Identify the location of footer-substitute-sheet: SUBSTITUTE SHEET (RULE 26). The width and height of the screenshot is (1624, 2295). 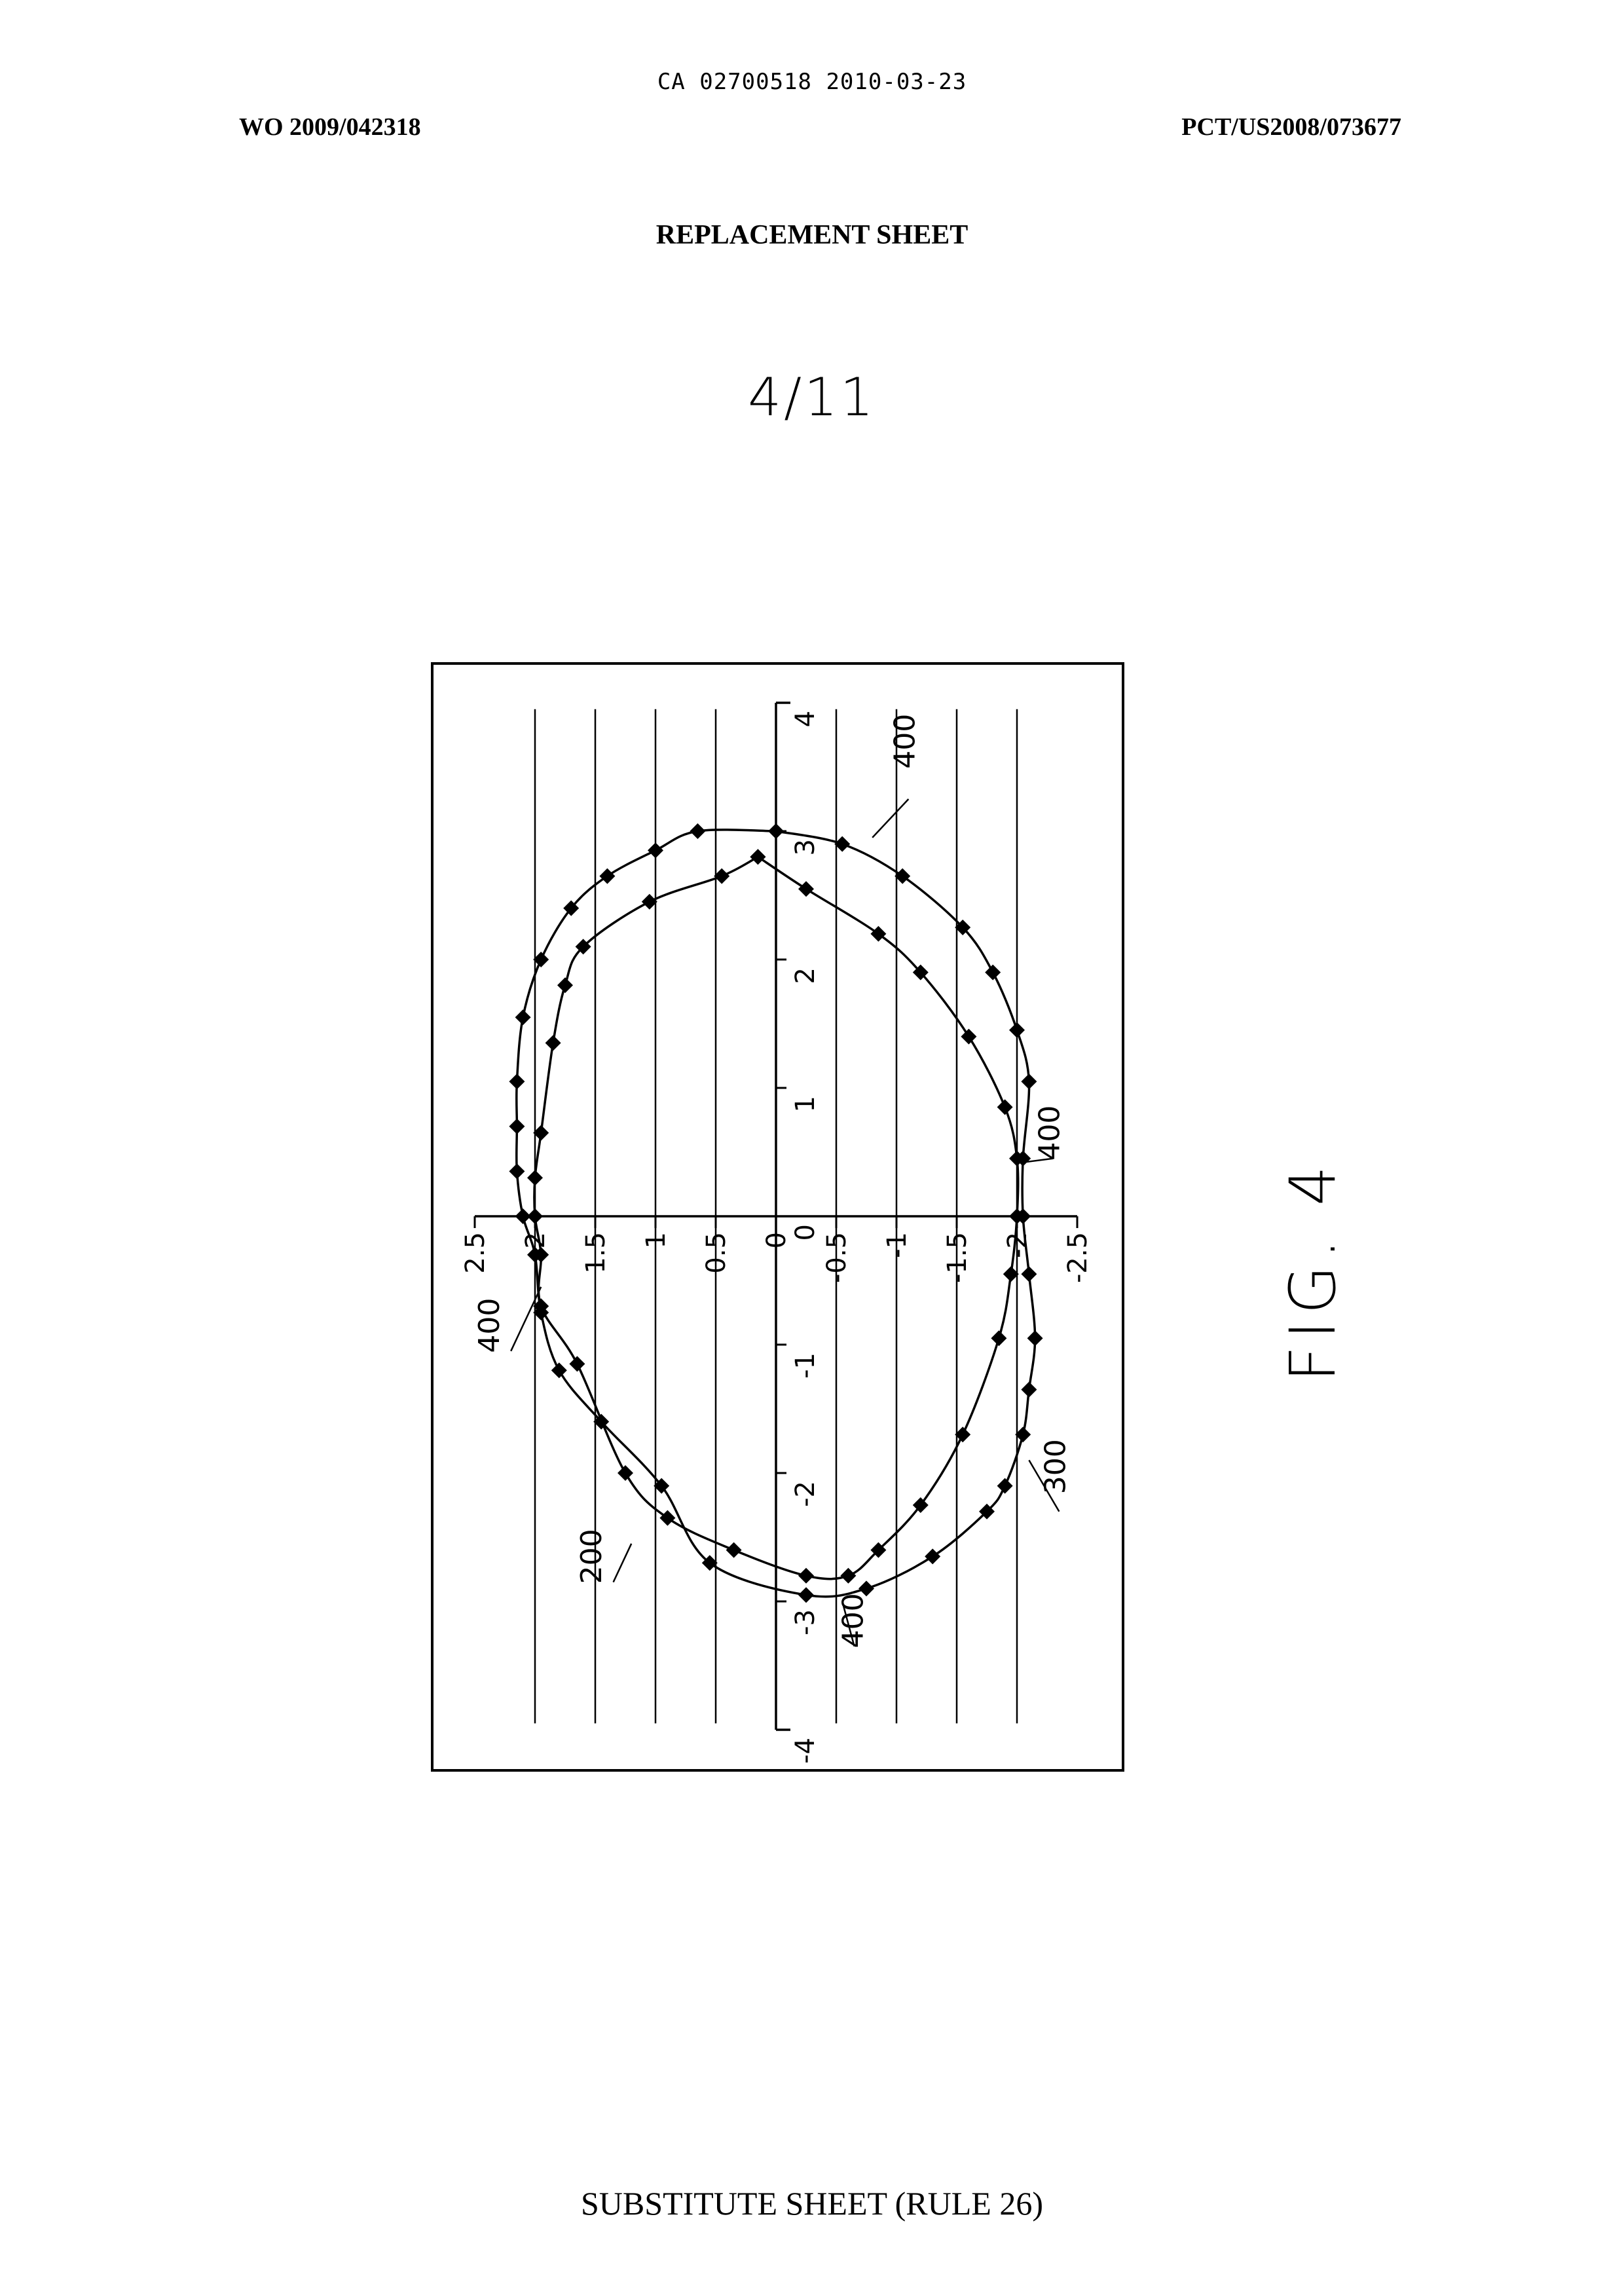
(812, 2203).